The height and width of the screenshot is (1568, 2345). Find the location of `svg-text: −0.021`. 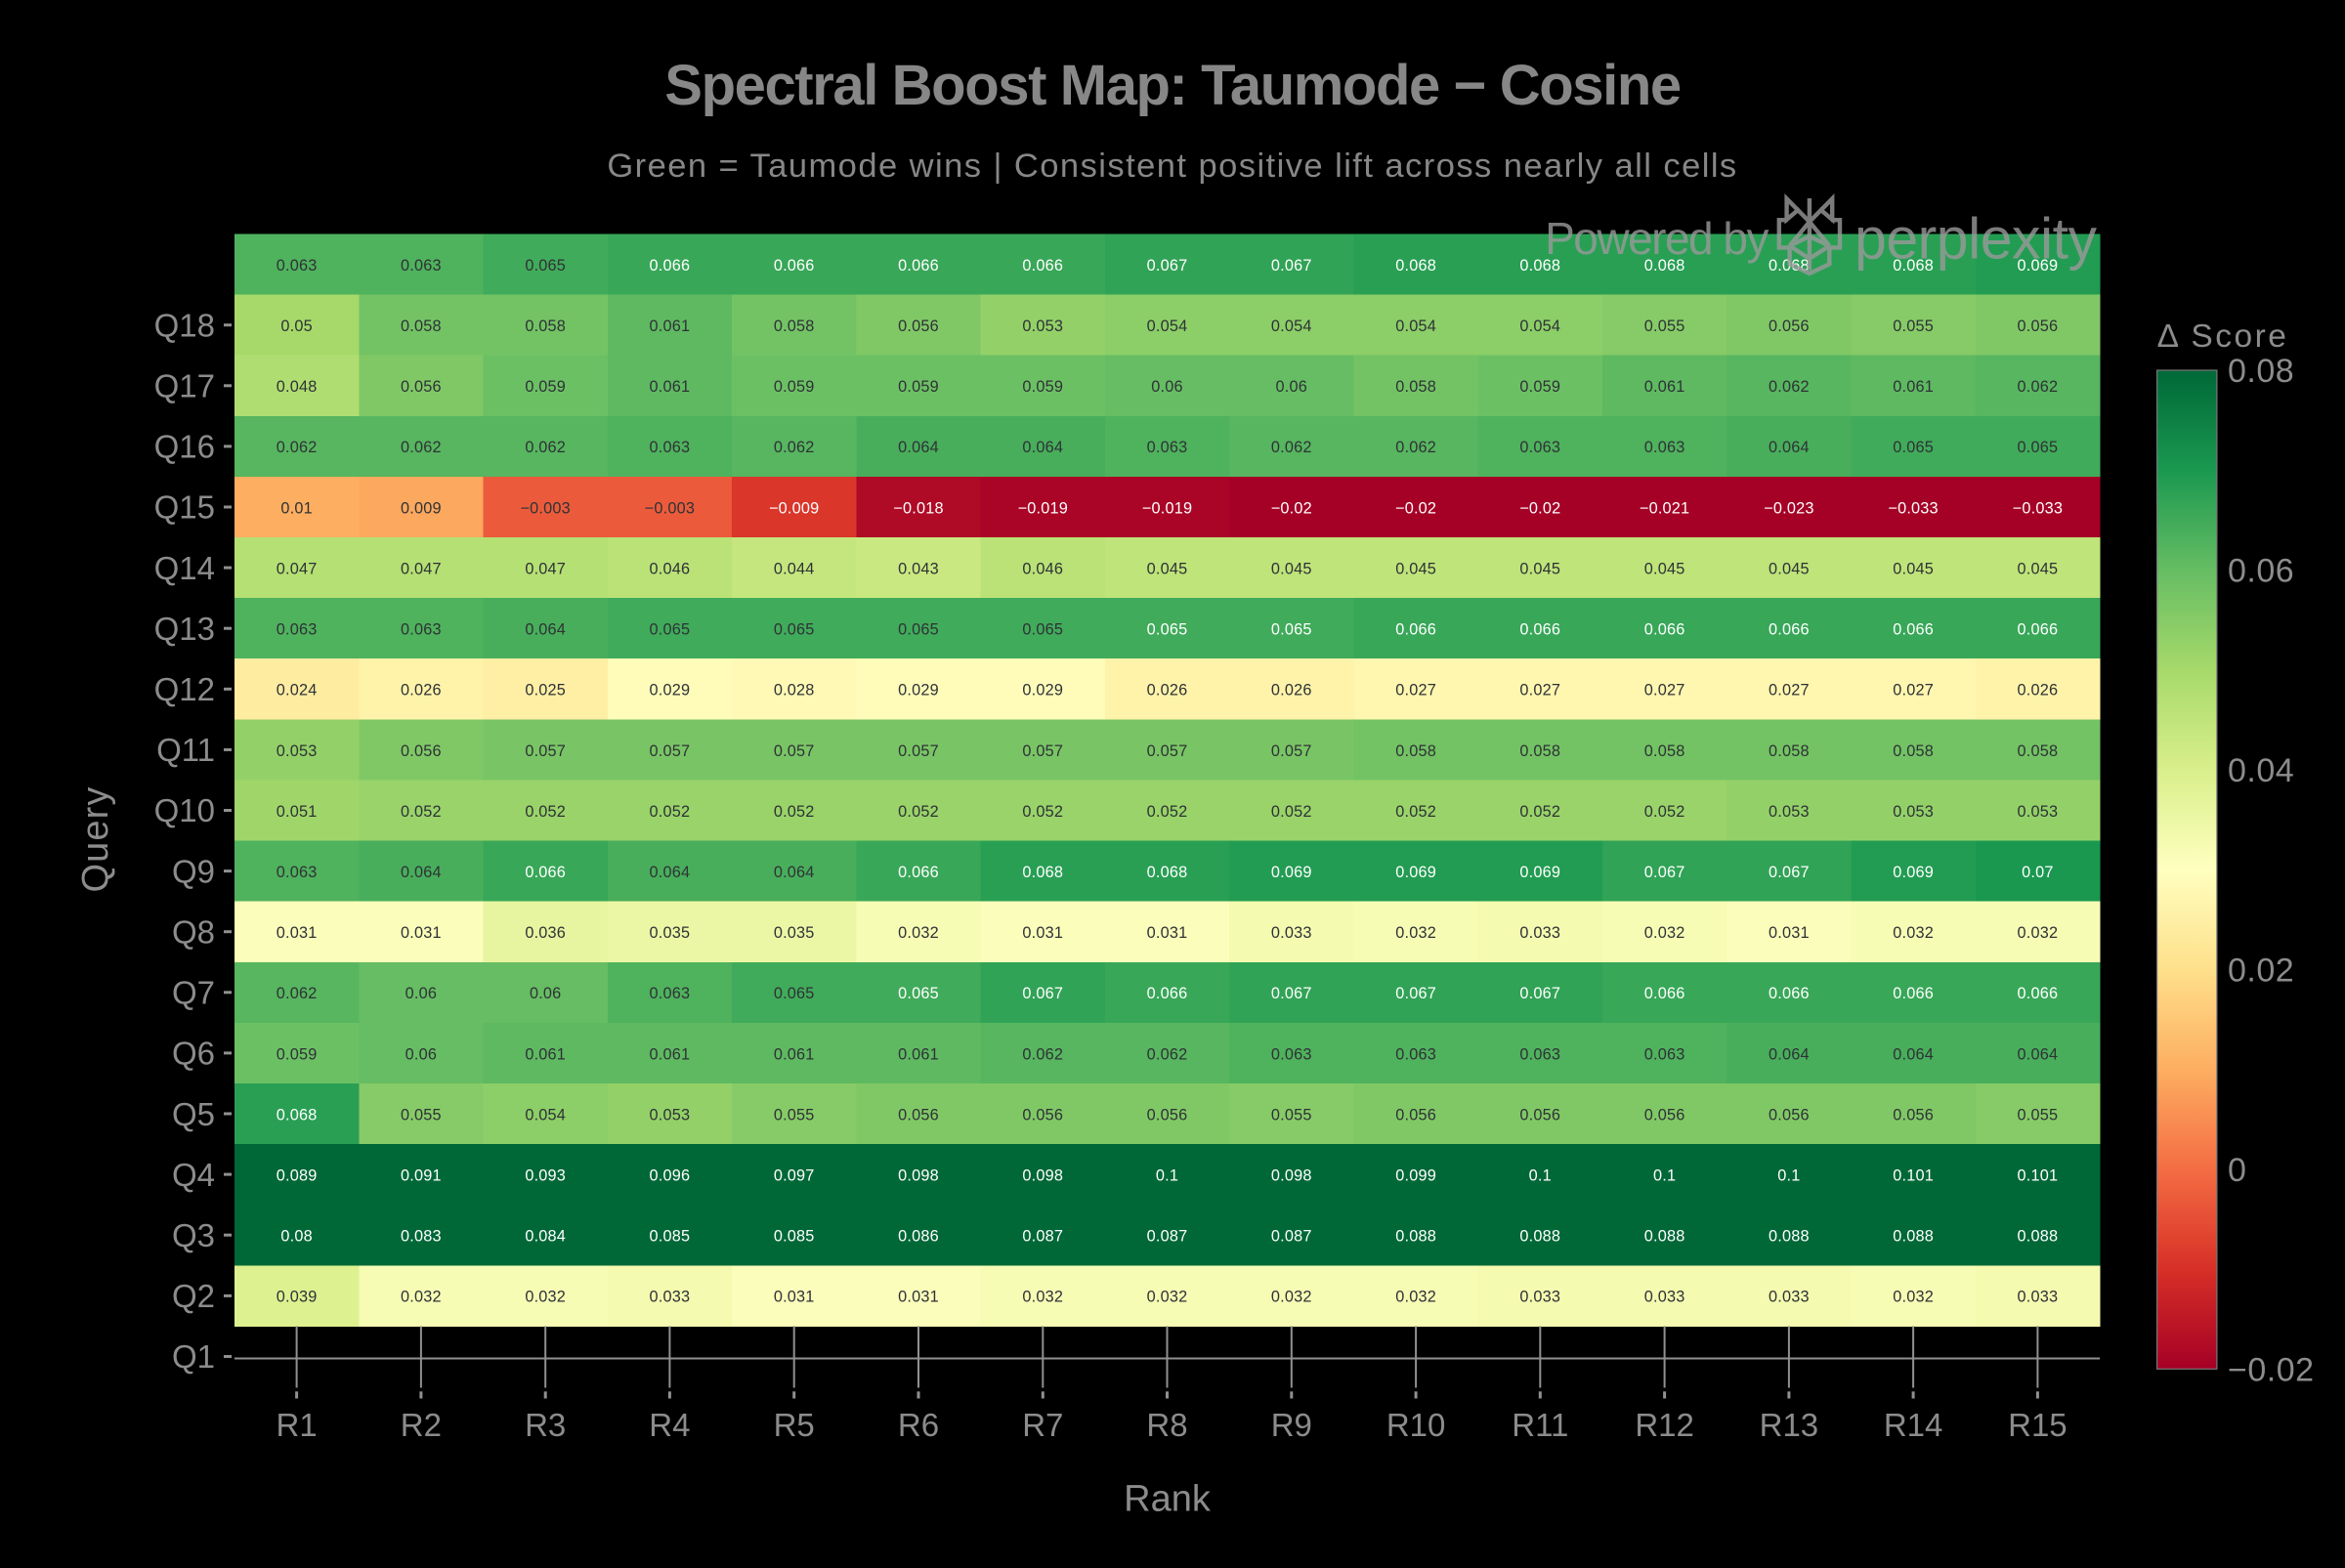

svg-text: −0.021 is located at coordinates (1664, 508).